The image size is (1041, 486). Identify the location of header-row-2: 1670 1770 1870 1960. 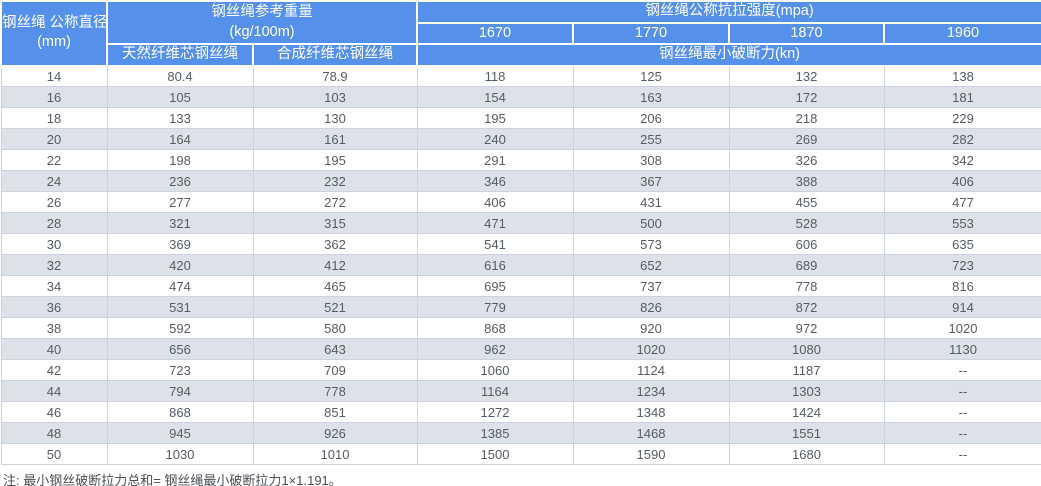
(521, 33).